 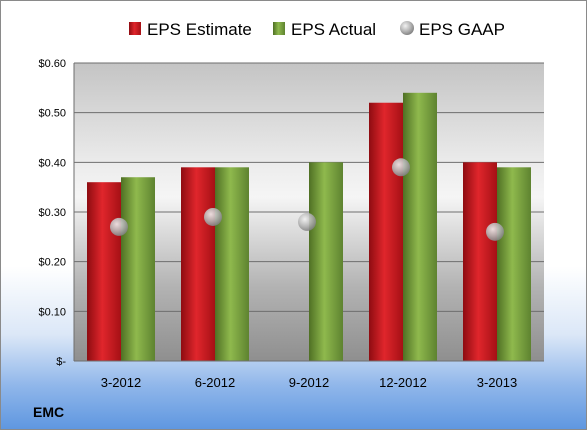 What do you see at coordinates (52, 312) in the screenshot?
I see `y-tick-label: $0.10` at bounding box center [52, 312].